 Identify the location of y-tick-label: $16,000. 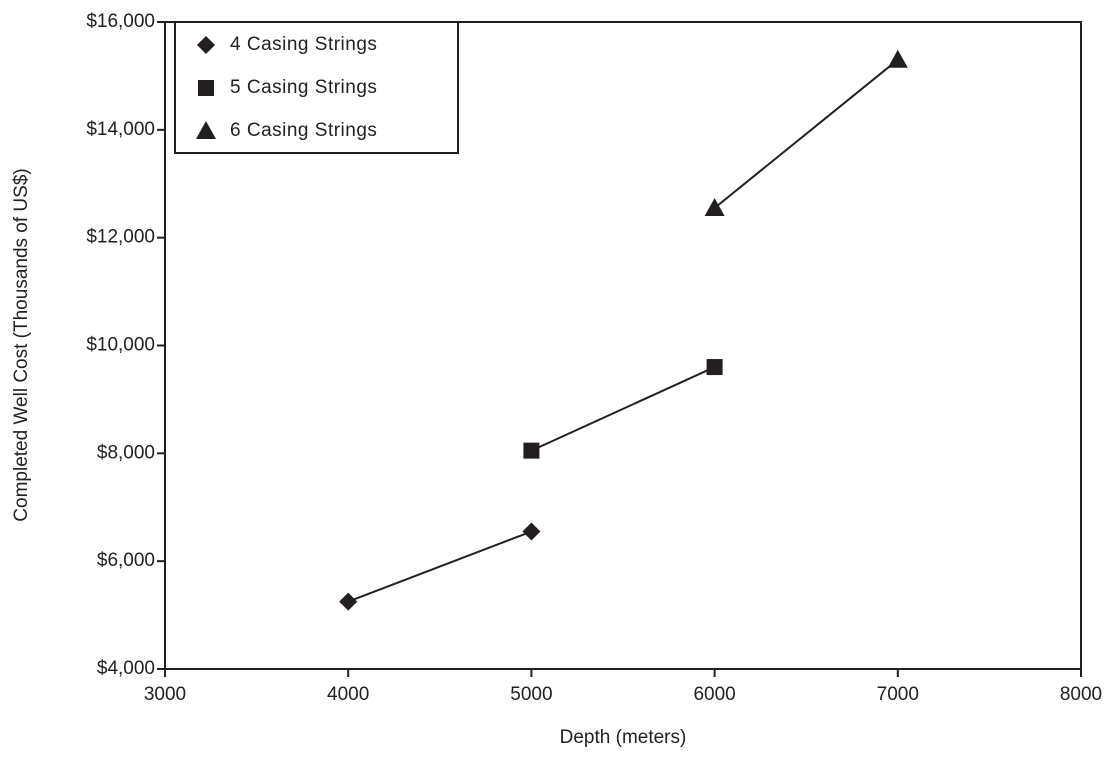
(120, 21).